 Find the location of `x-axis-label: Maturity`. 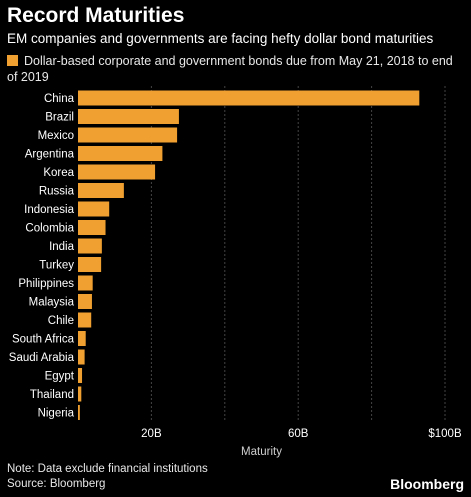

x-axis-label: Maturity is located at coordinates (261, 452).